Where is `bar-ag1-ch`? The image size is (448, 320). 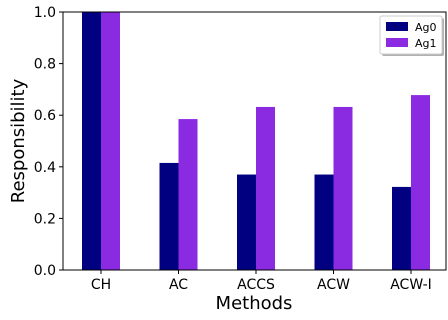 bar-ag1-ch is located at coordinates (110, 141).